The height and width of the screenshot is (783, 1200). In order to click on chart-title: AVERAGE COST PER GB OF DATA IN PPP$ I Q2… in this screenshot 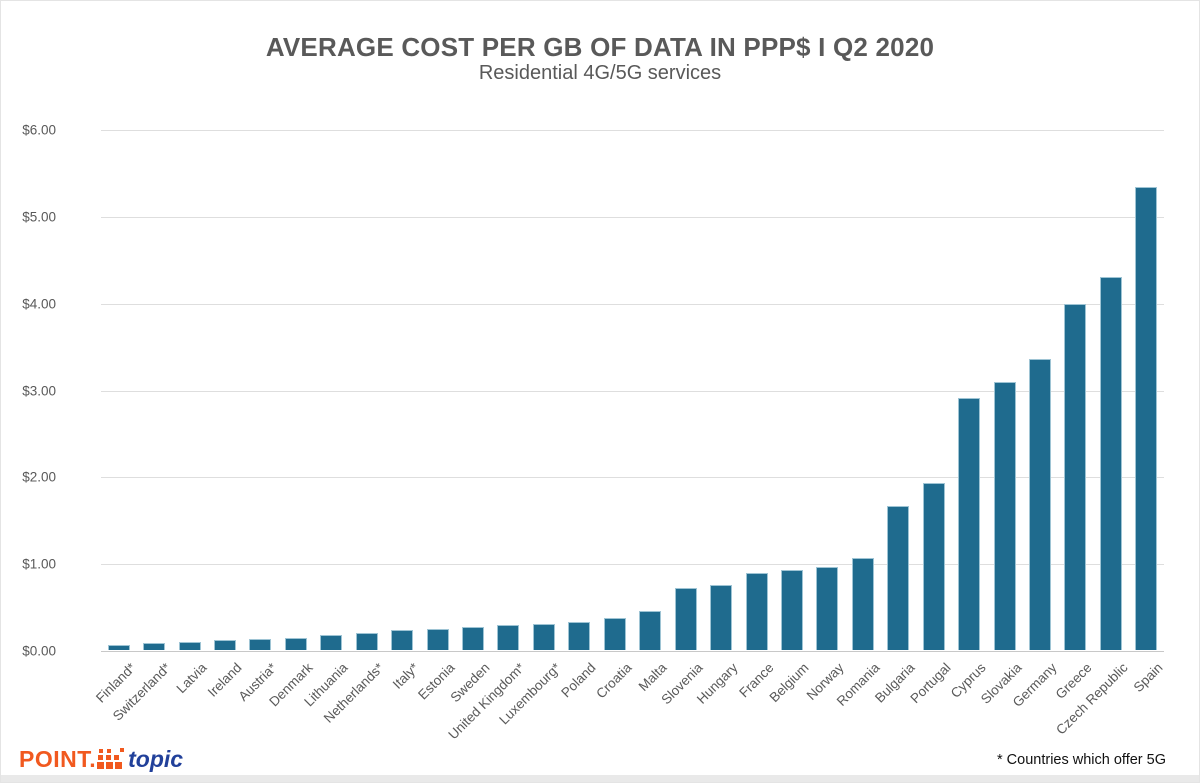, I will do `click(600, 47)`.